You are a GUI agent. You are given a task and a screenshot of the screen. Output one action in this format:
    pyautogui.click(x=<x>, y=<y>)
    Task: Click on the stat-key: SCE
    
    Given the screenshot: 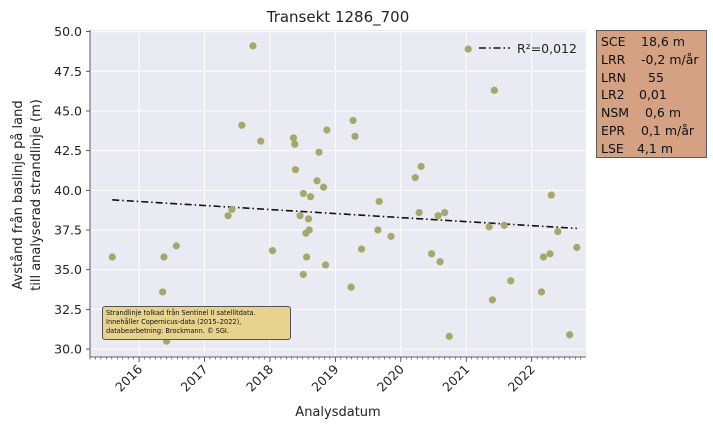 What is the action you would take?
    pyautogui.click(x=613, y=41)
    